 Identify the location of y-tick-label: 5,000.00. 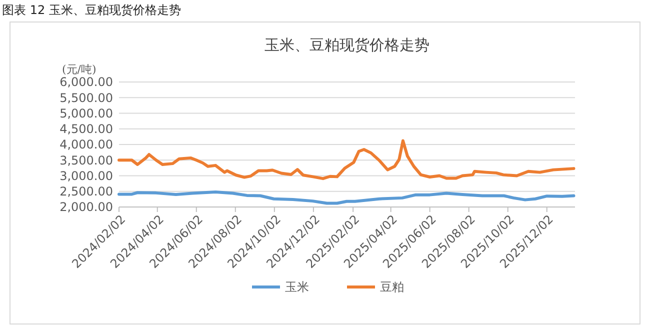
(86, 113).